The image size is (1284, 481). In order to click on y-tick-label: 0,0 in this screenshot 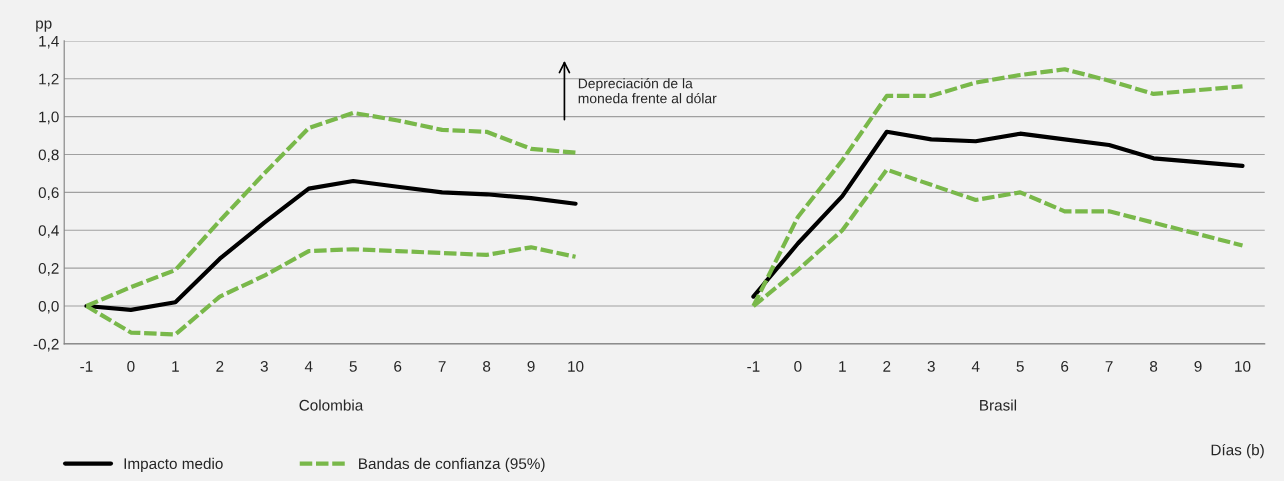, I will do `click(48, 307)`.